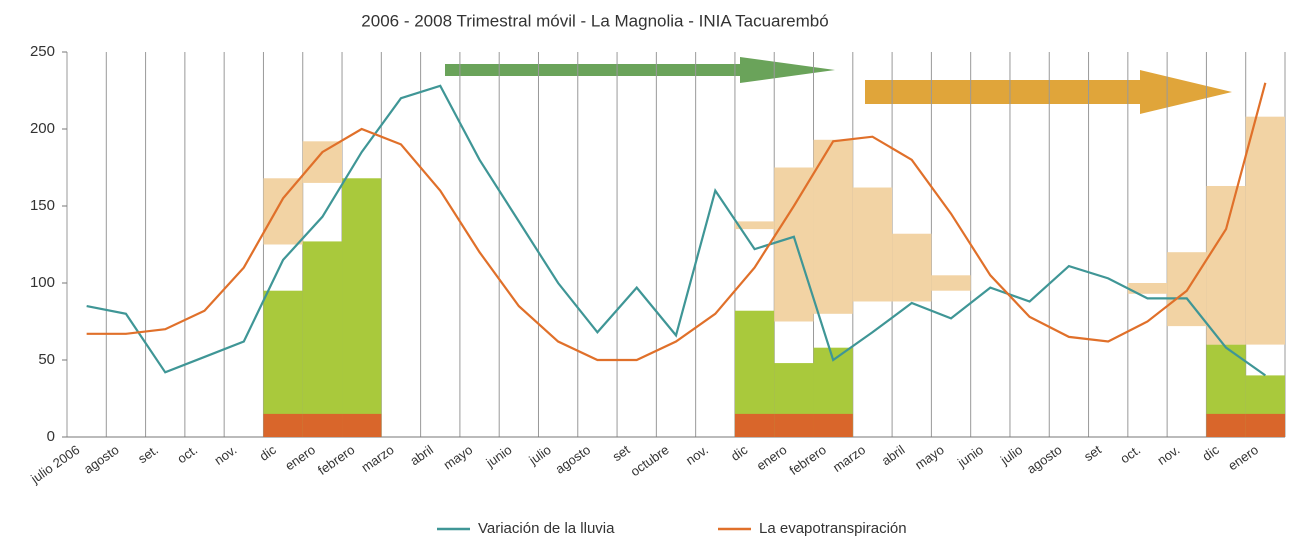  Describe the element at coordinates (838, 85) in the screenshot. I see `arrows` at that location.